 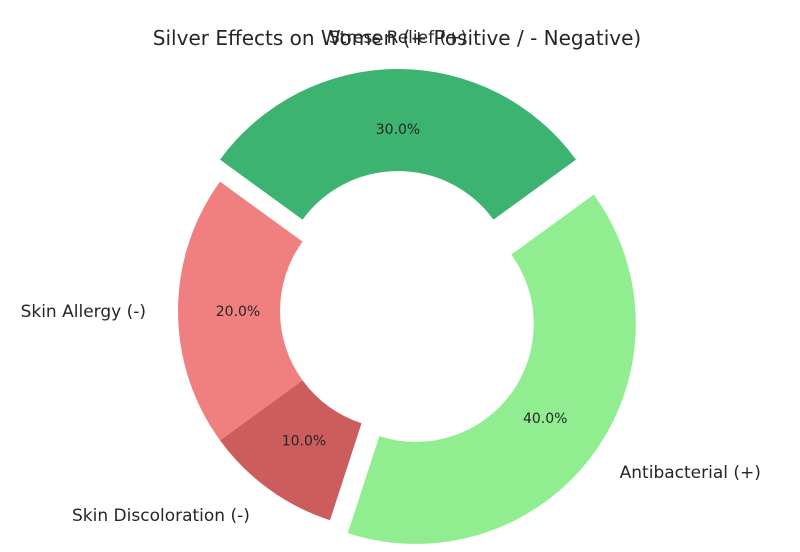 I want to click on category-label-skin-discoloration: Skin Discoloration (-), so click(x=161, y=516).